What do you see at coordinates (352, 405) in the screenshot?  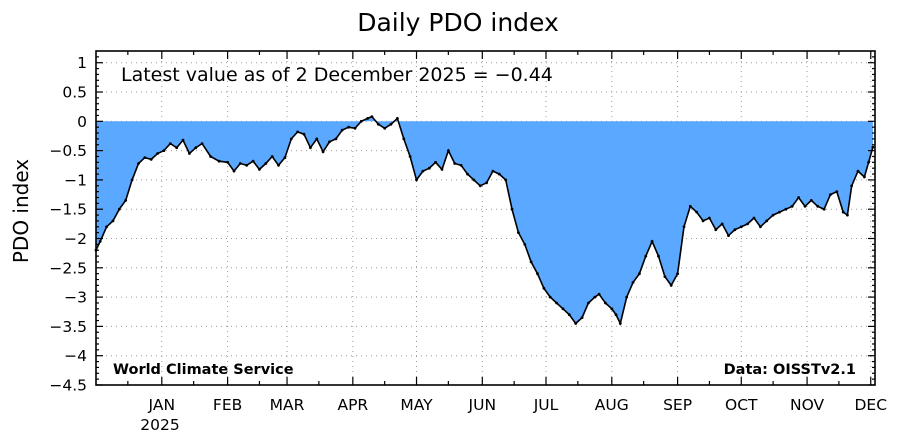 I see `x-tick-label: APR` at bounding box center [352, 405].